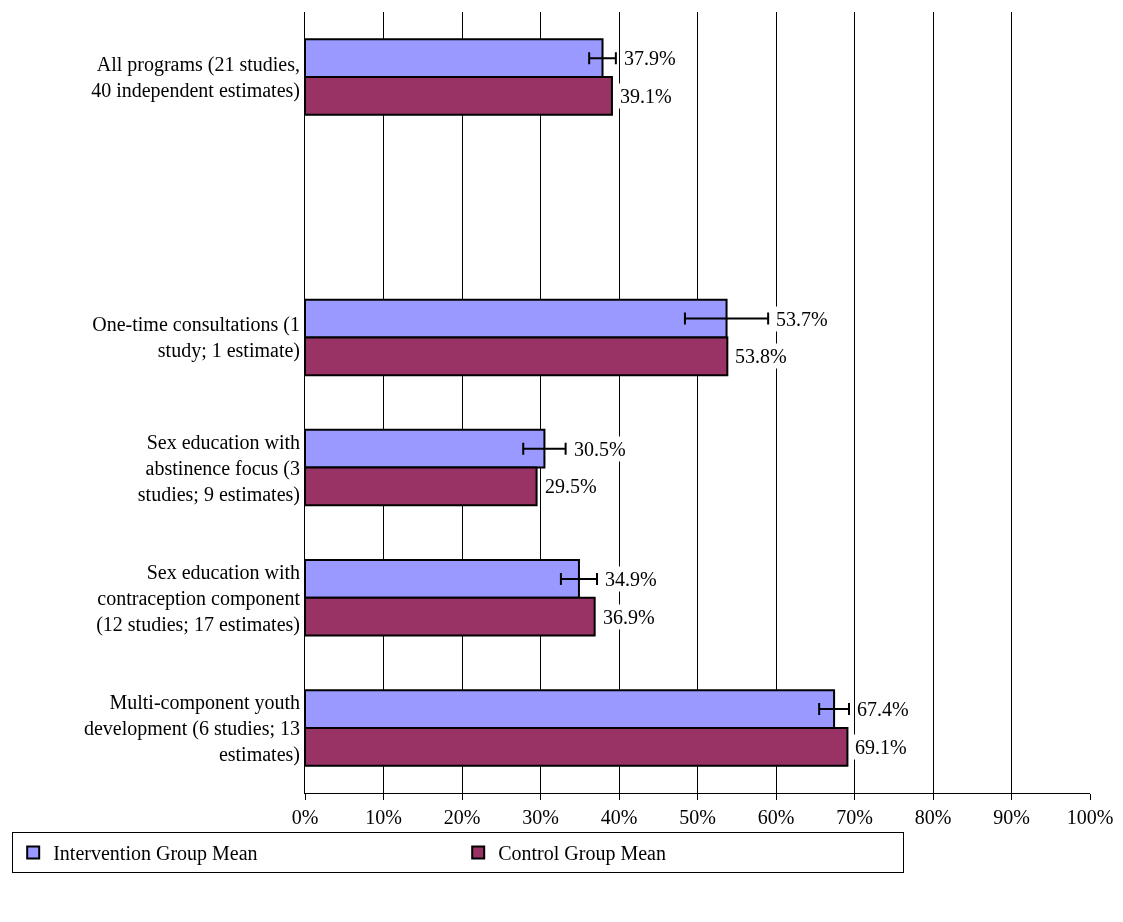 The height and width of the screenshot is (922, 1123). What do you see at coordinates (155, 854) in the screenshot?
I see `legend-label: Intervention Group Mean` at bounding box center [155, 854].